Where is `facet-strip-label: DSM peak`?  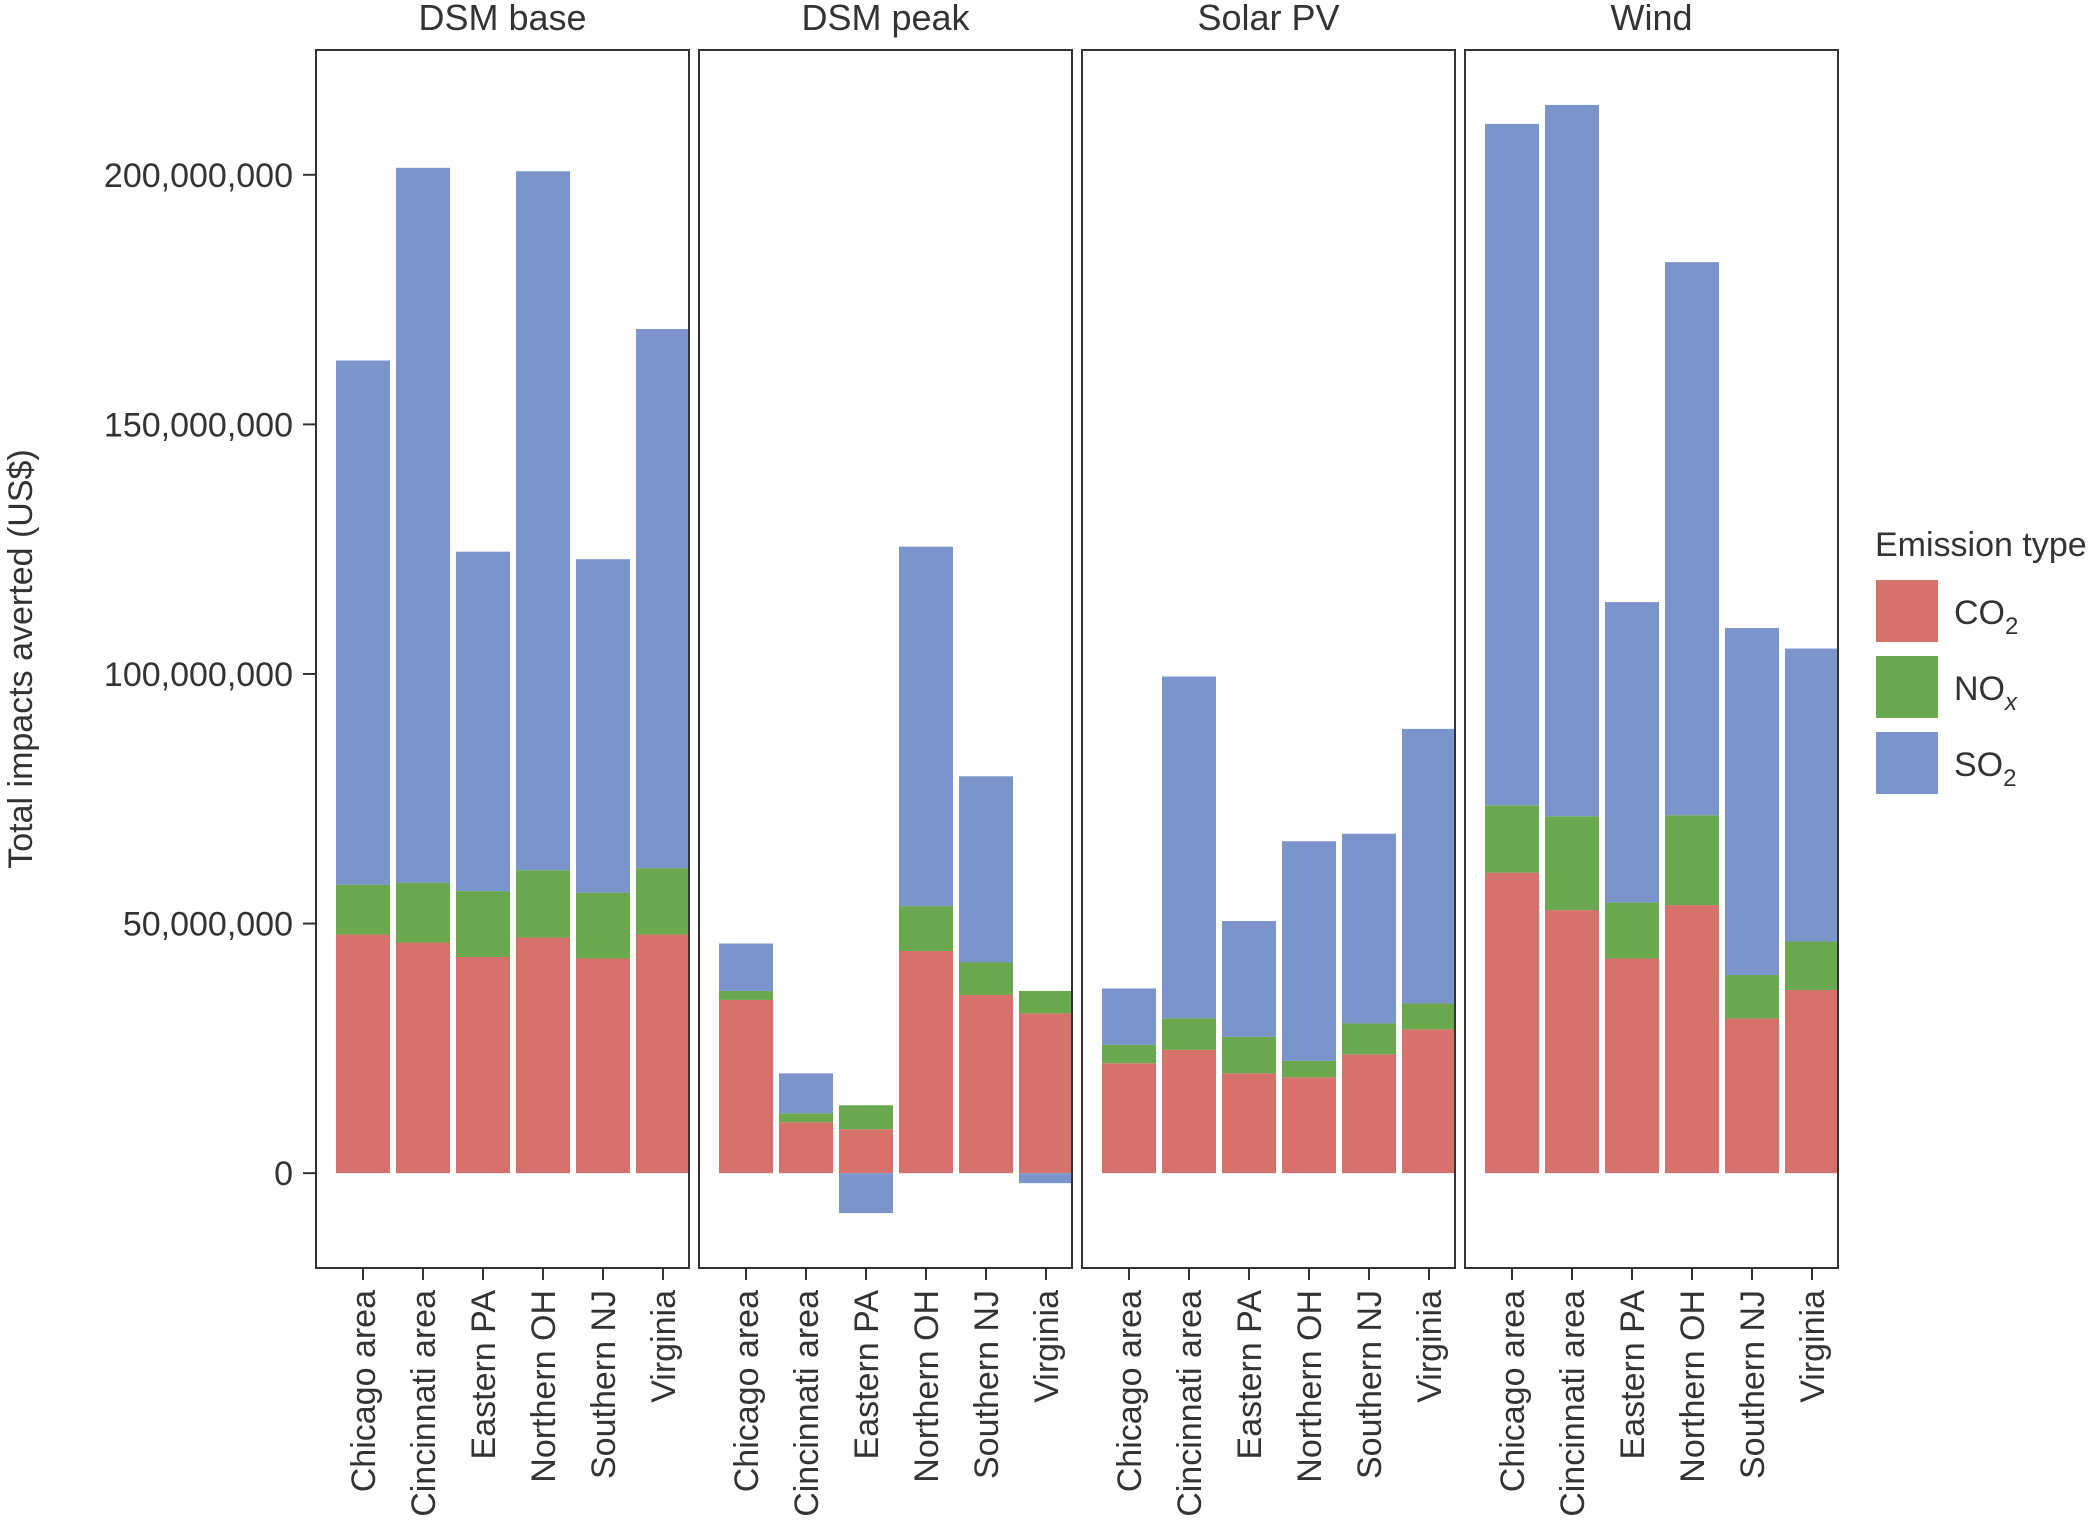 facet-strip-label: DSM peak is located at coordinates (885, 19).